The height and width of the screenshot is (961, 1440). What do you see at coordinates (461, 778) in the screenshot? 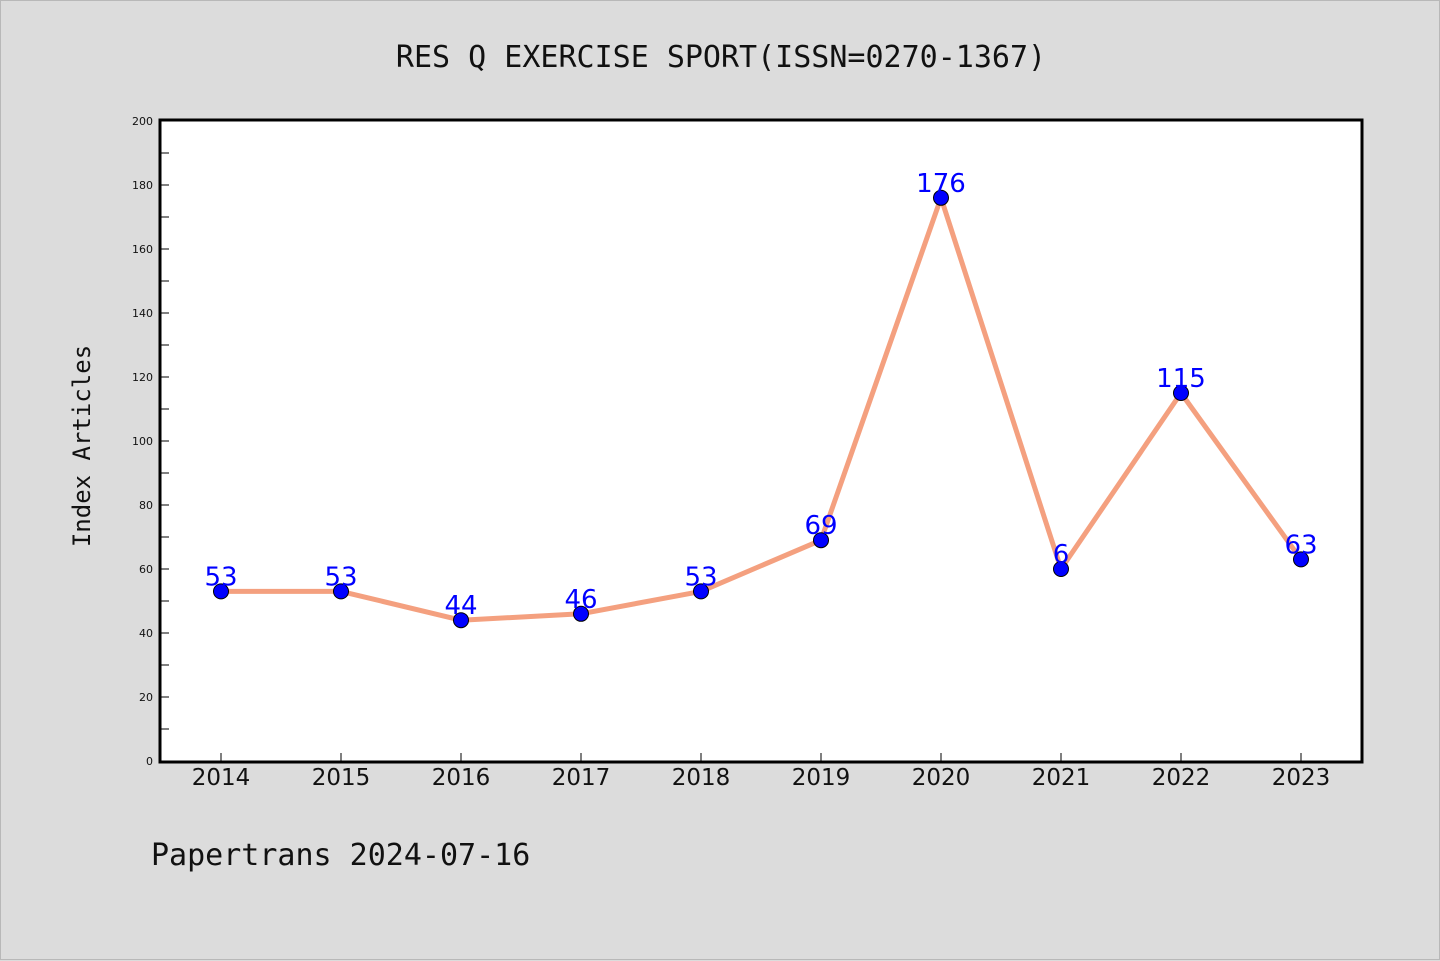
I see `x-tick-label: 2016` at bounding box center [461, 778].